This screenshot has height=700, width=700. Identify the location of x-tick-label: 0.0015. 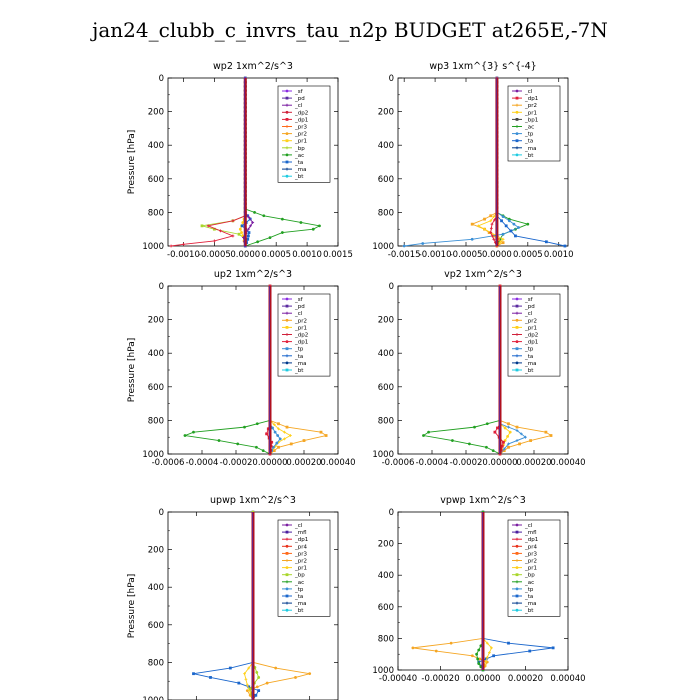
(338, 255).